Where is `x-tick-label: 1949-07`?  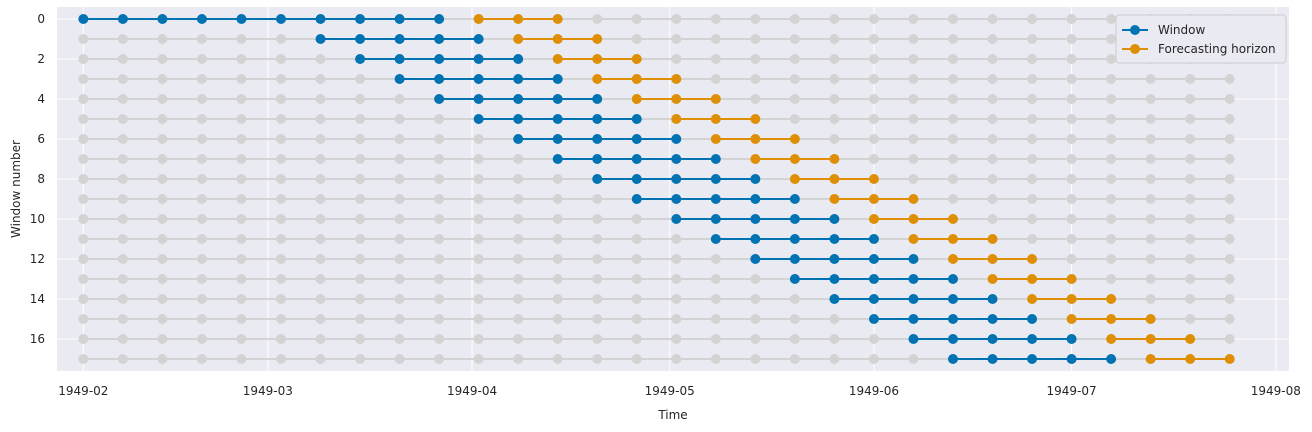
x-tick-label: 1949-07 is located at coordinates (1072, 391).